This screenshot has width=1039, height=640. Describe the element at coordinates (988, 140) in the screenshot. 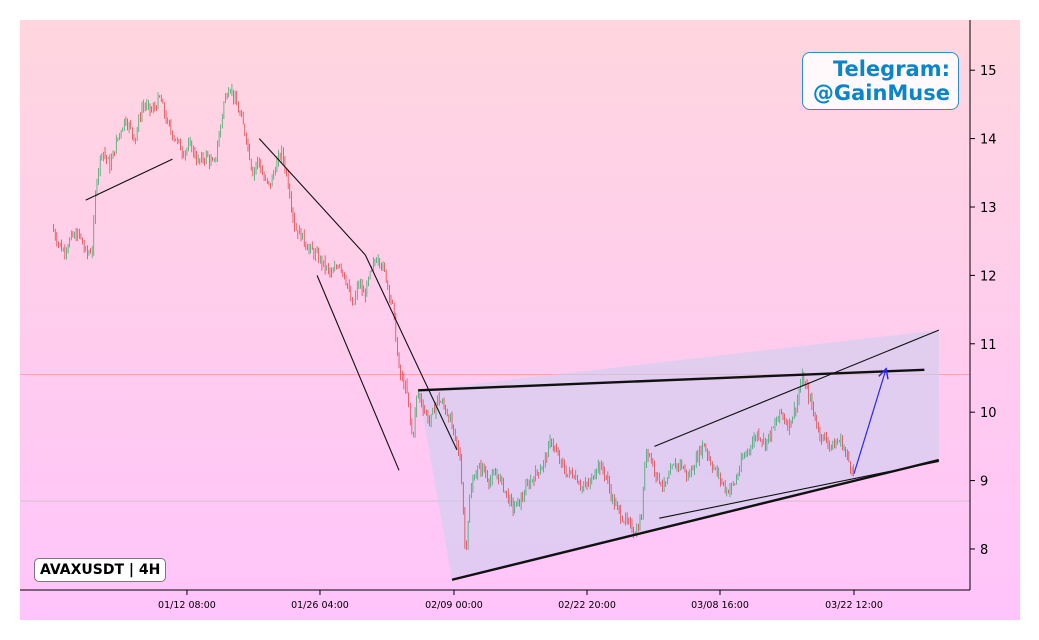

I see `y-tick-label-14: 14` at that location.